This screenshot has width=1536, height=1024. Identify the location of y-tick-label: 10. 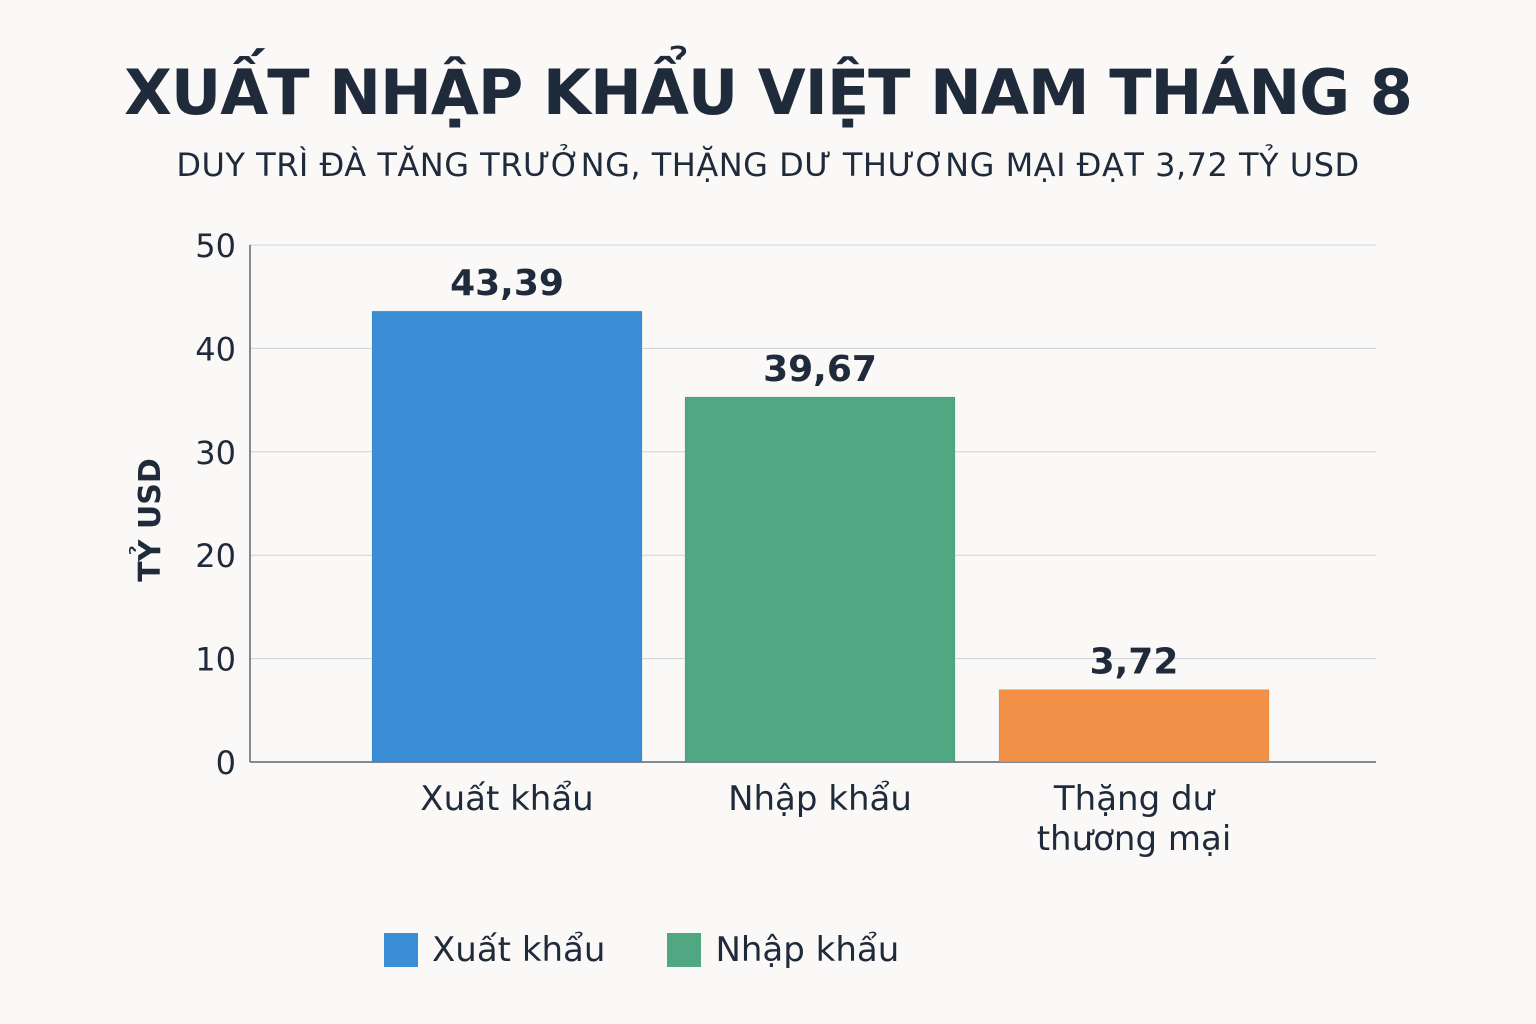
(215, 660).